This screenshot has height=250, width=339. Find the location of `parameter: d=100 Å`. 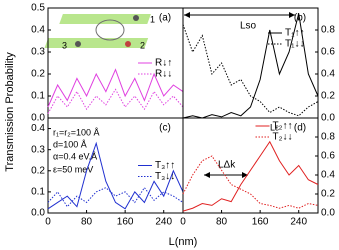

parameter: d=100 Å is located at coordinates (70, 144).